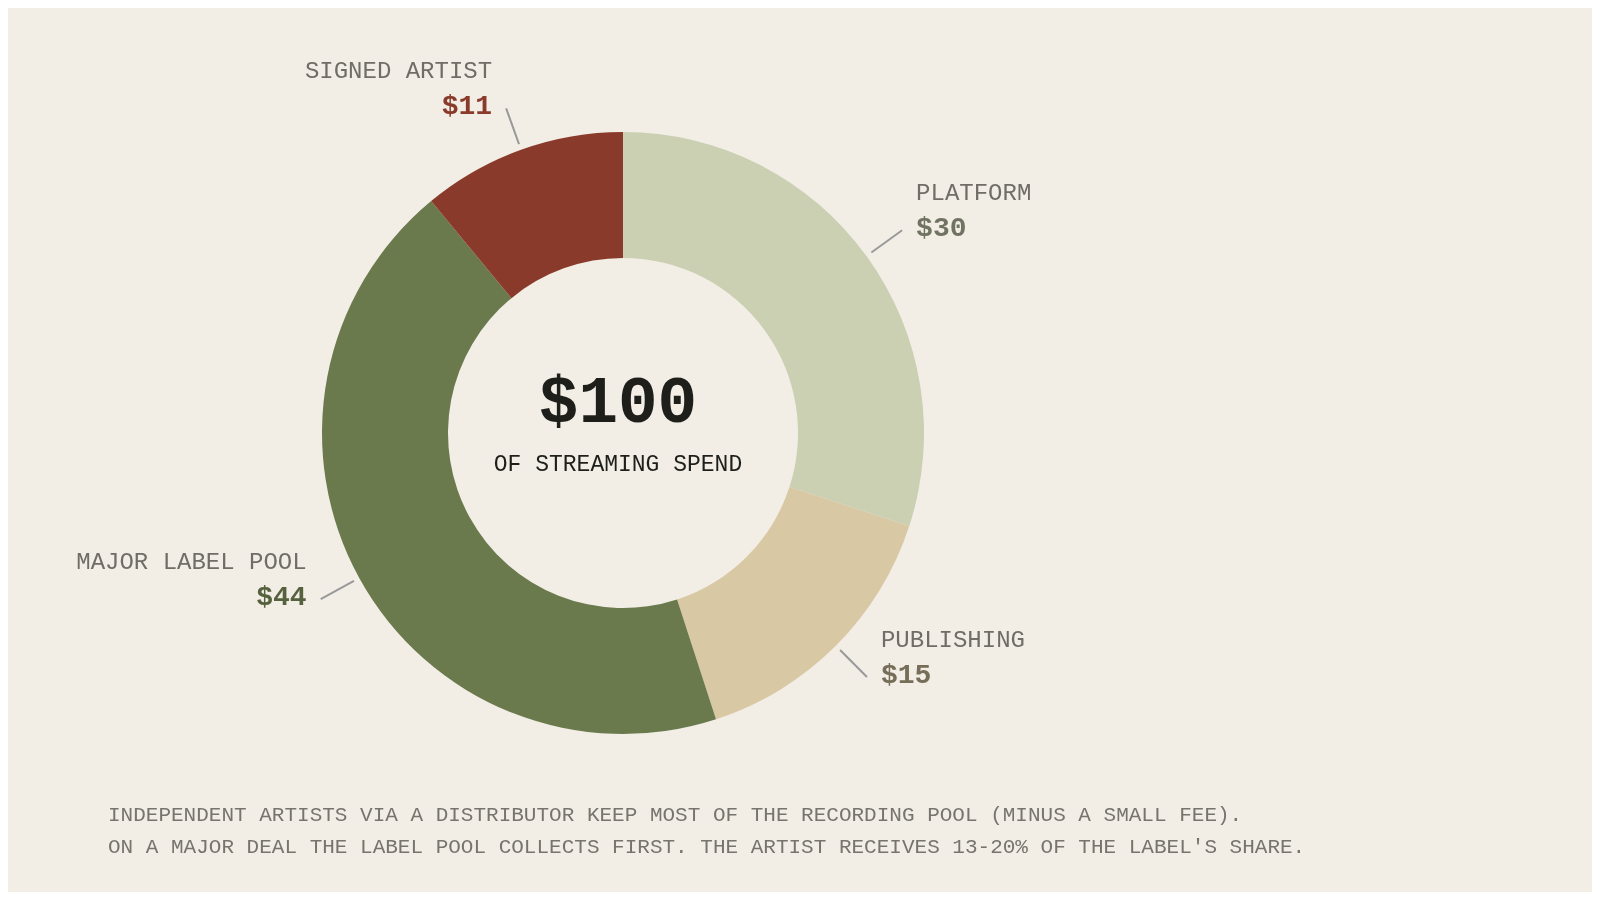 The height and width of the screenshot is (900, 1600). I want to click on data-label: $44, so click(281, 598).